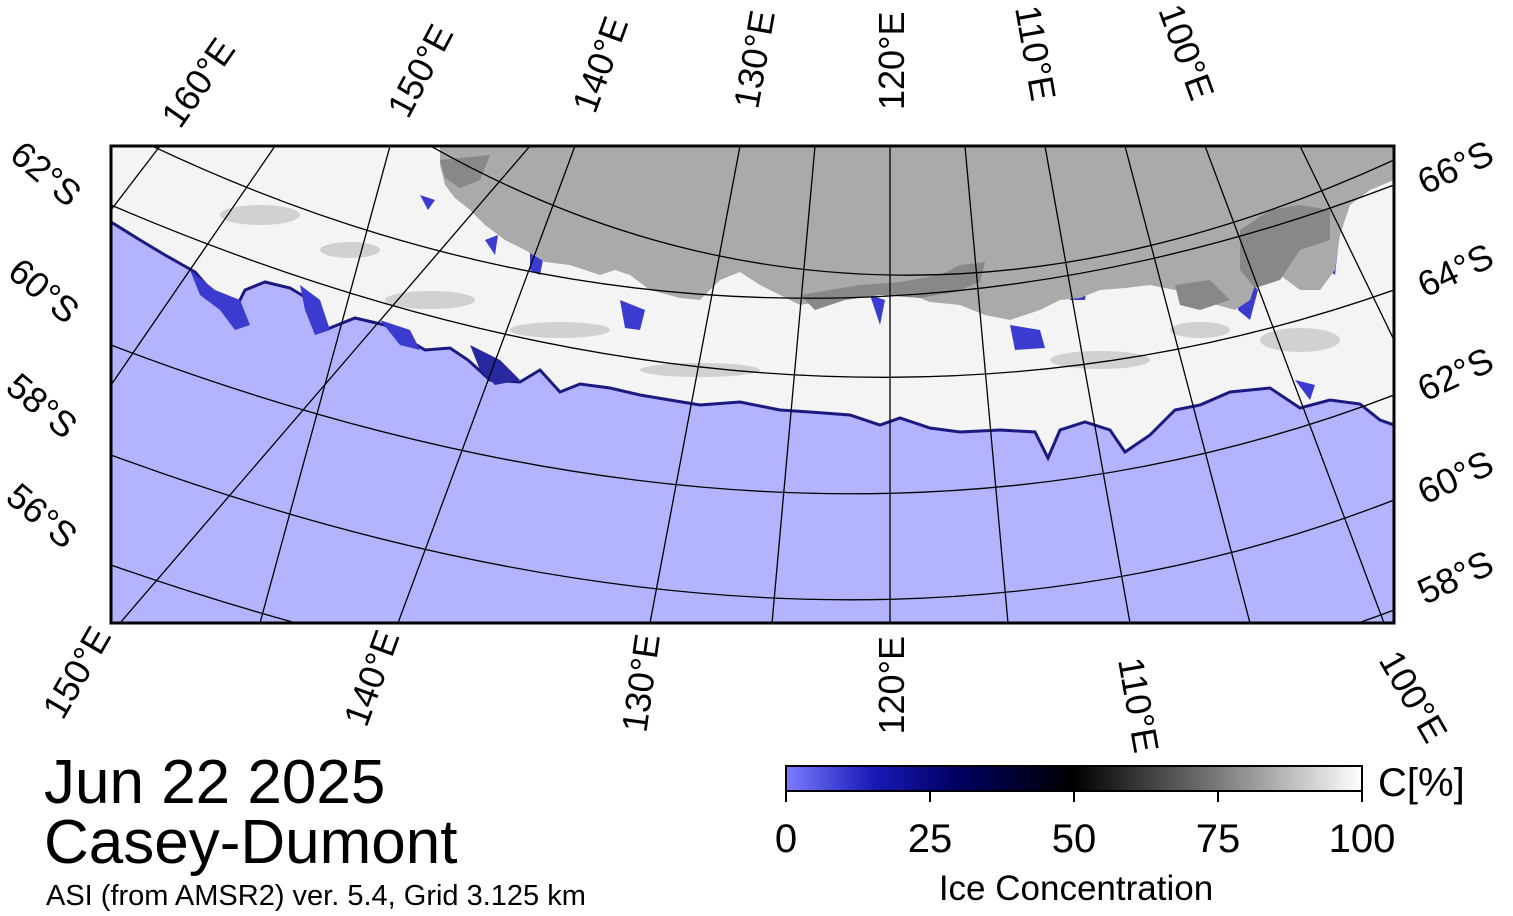  Describe the element at coordinates (786, 839) in the screenshot. I see `colorbar-tick-label: 0` at that location.